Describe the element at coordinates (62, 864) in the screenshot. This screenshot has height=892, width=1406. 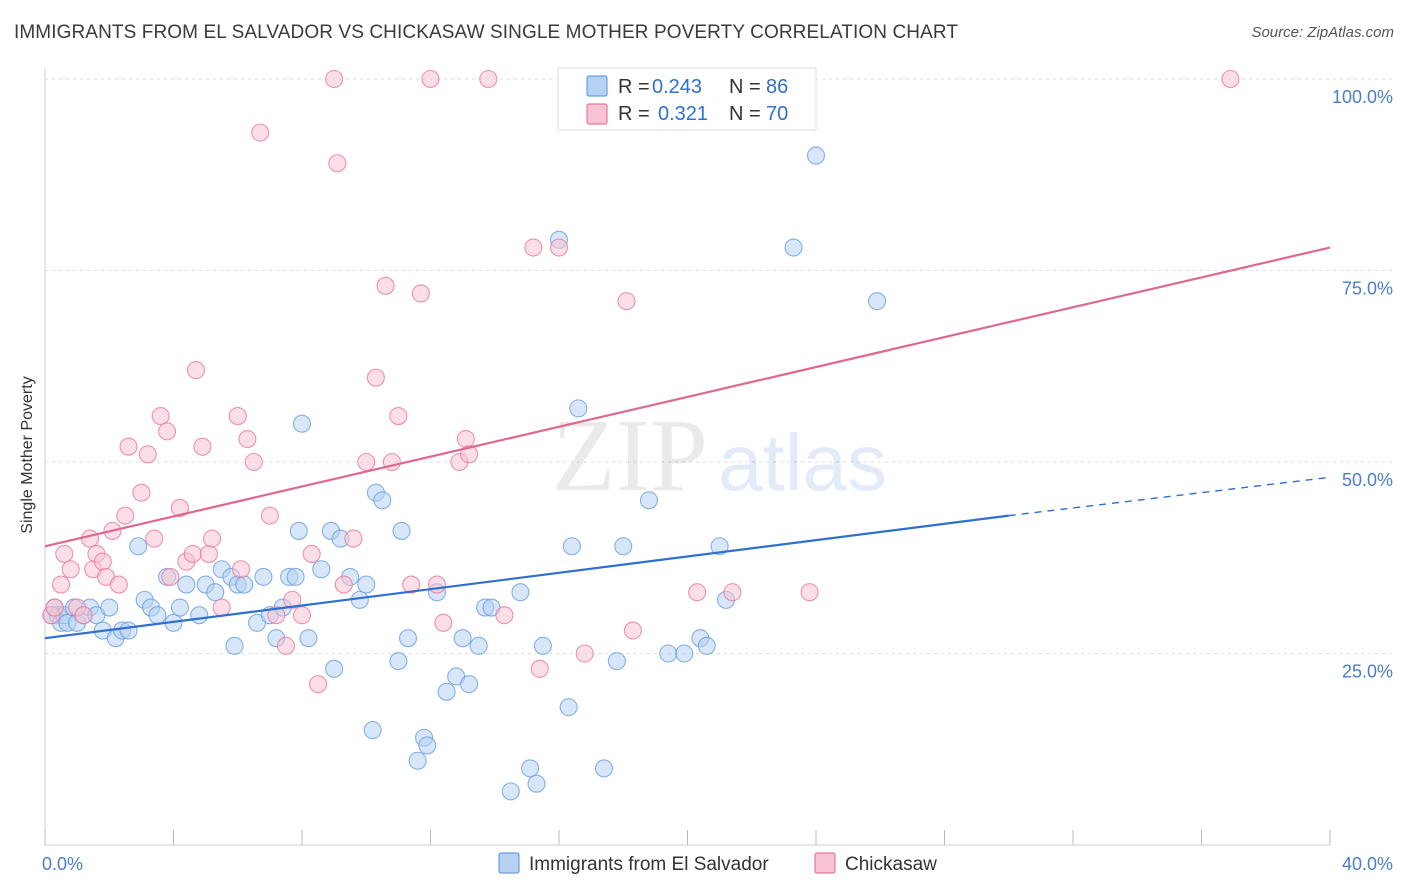
I see `x-tick-label: 0.0%` at that location.